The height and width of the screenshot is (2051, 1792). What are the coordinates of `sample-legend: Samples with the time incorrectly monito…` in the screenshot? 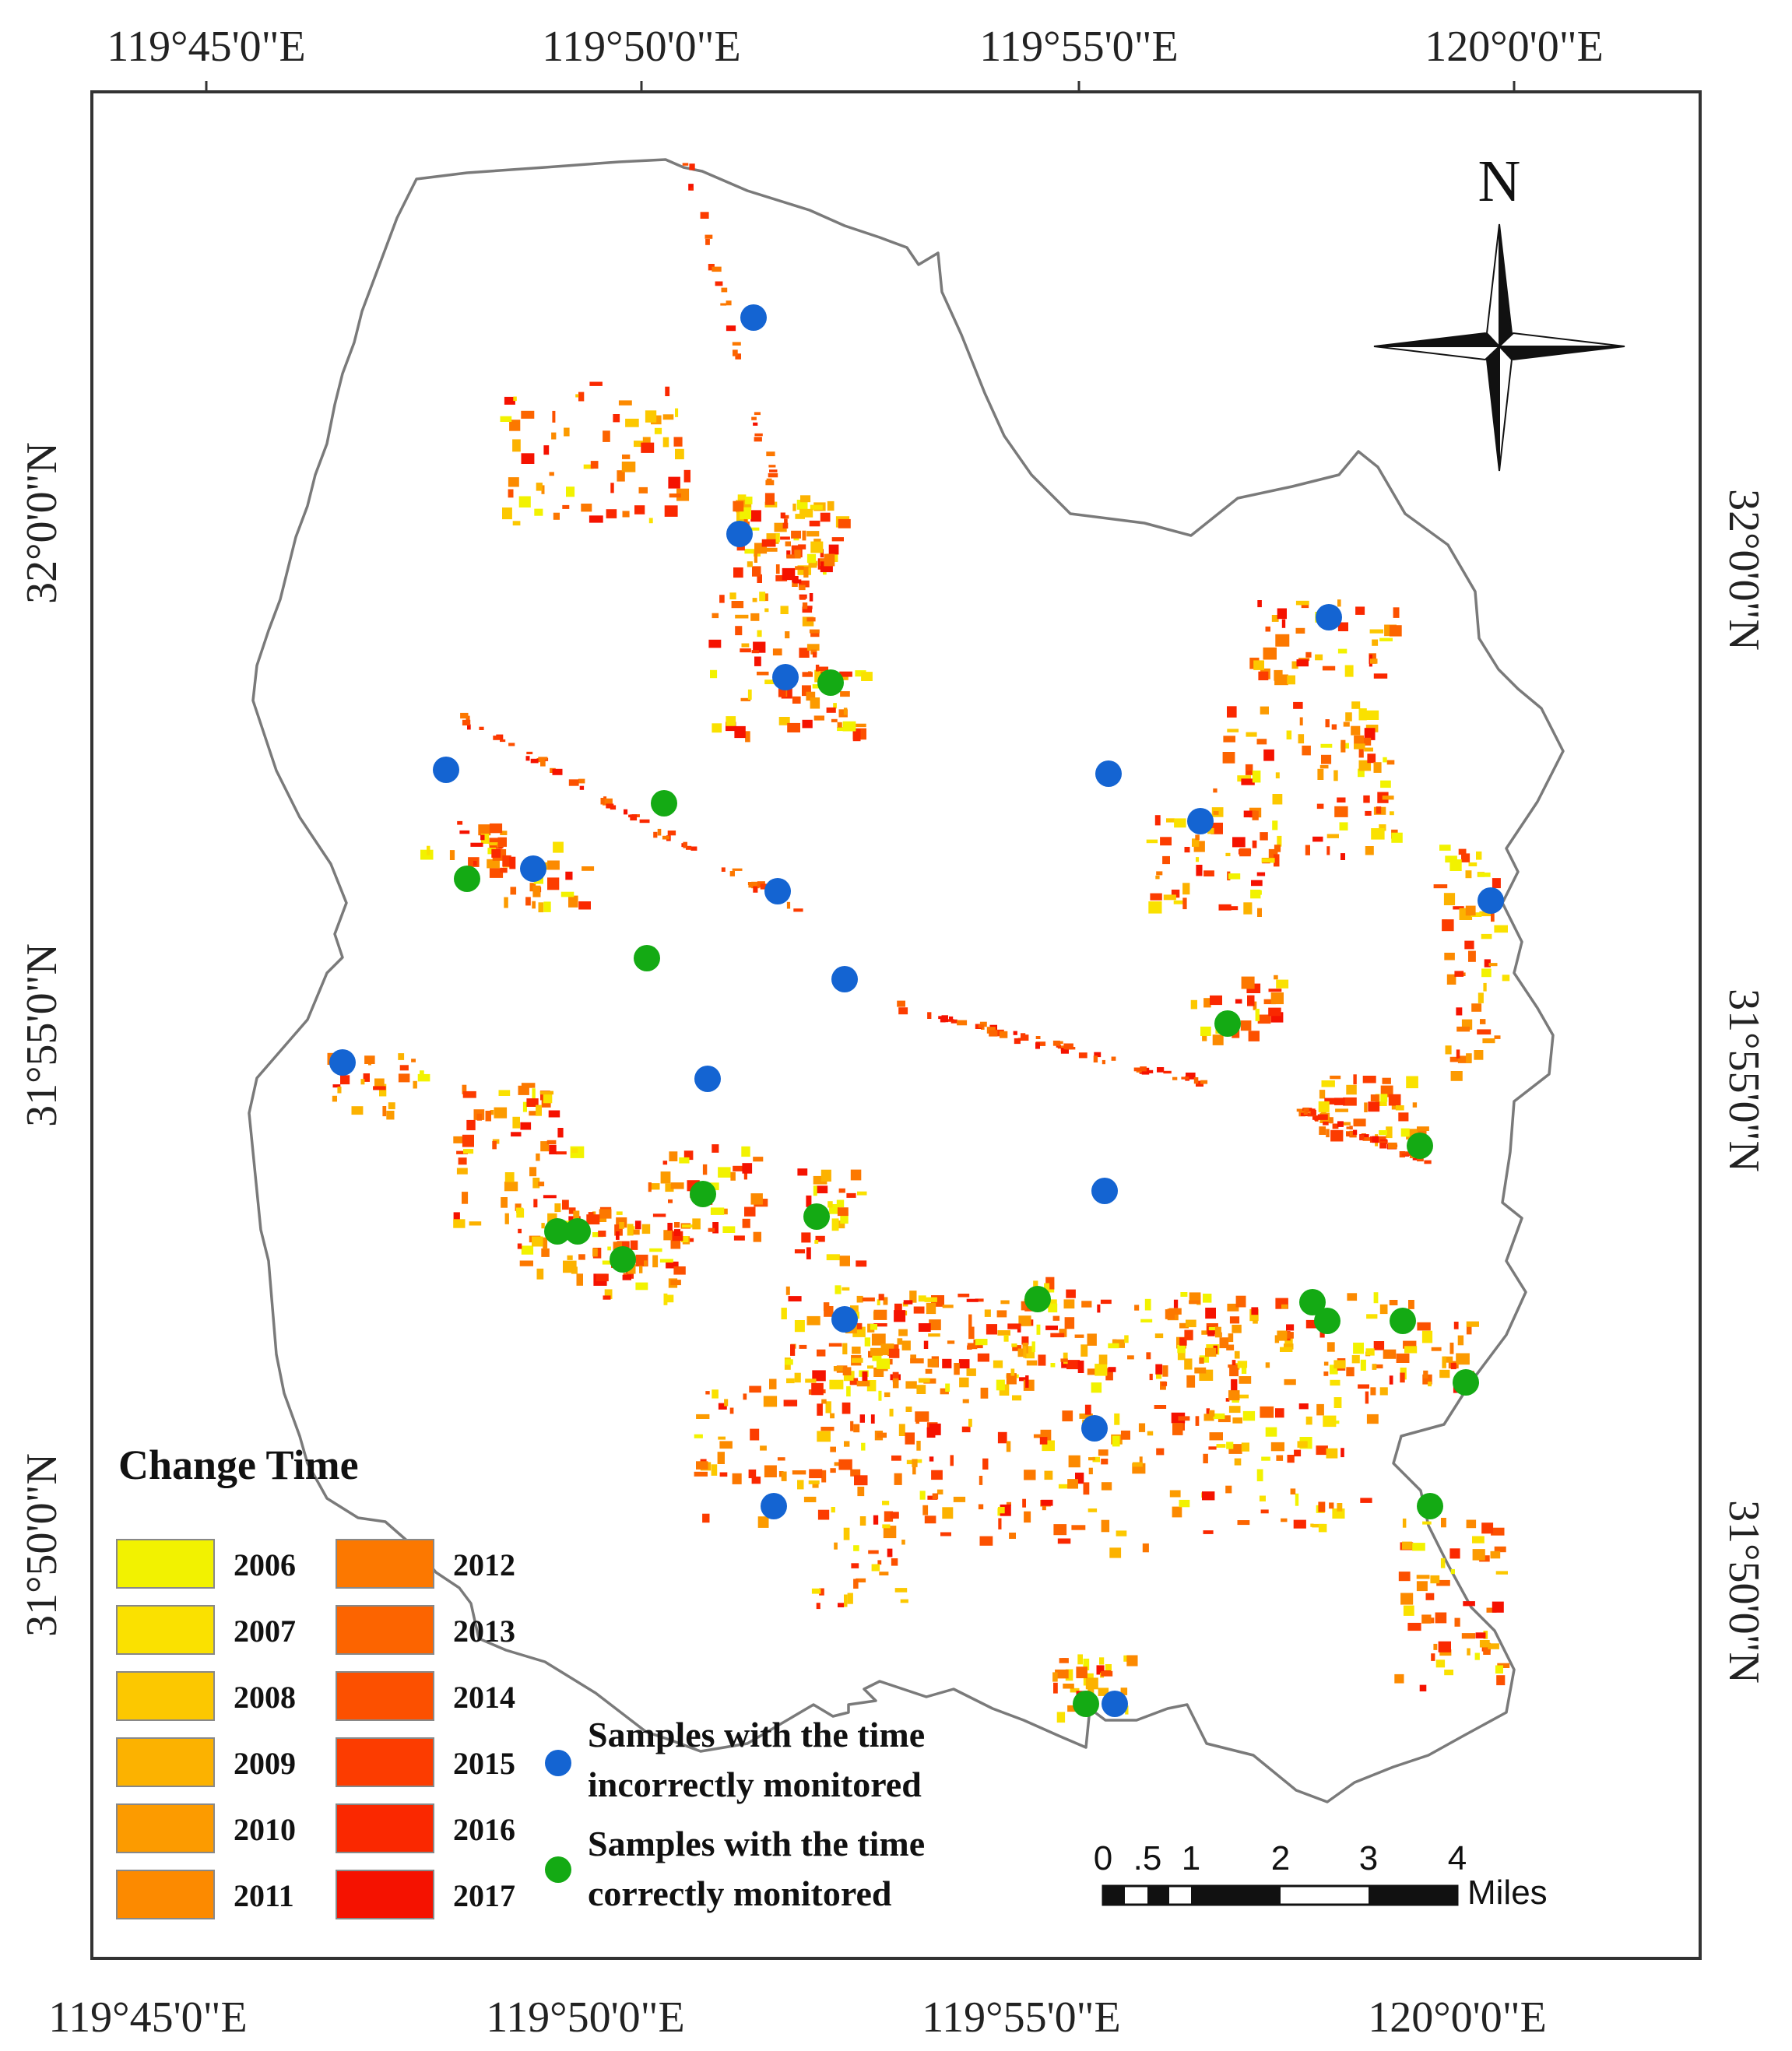 It's located at (735, 1814).